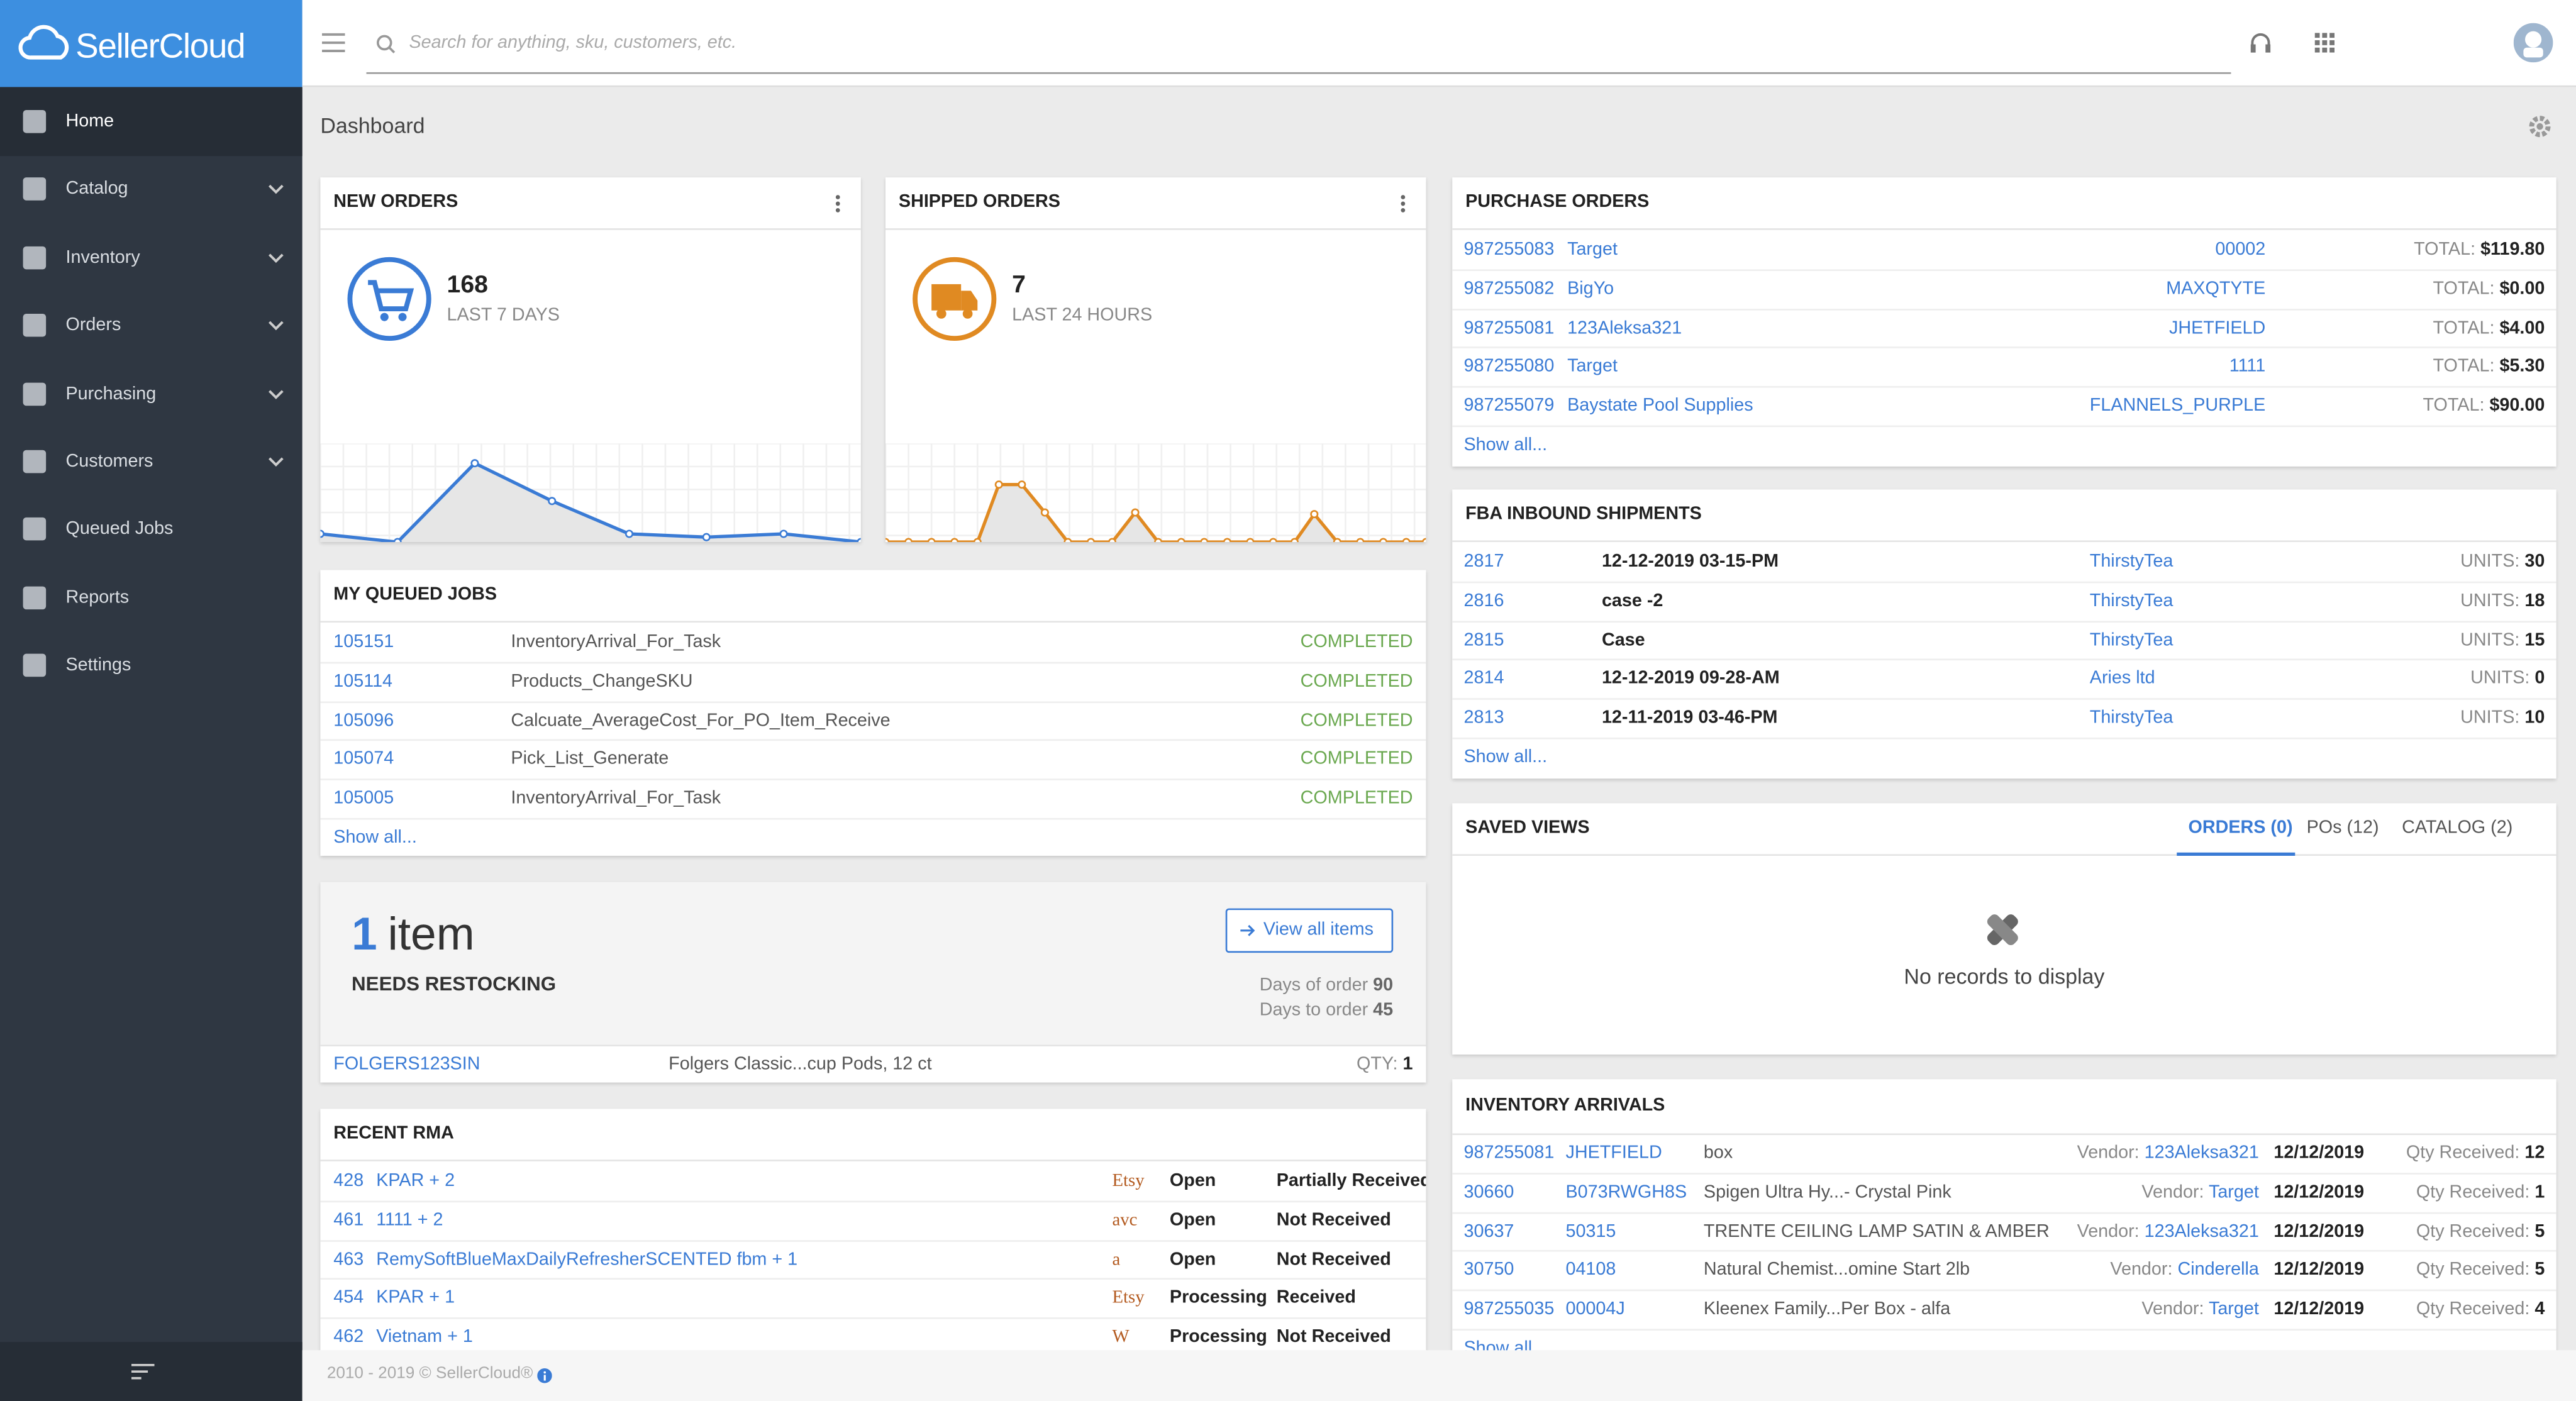 The image size is (2576, 1401). I want to click on card-title: RECENT RMA, so click(393, 1134).